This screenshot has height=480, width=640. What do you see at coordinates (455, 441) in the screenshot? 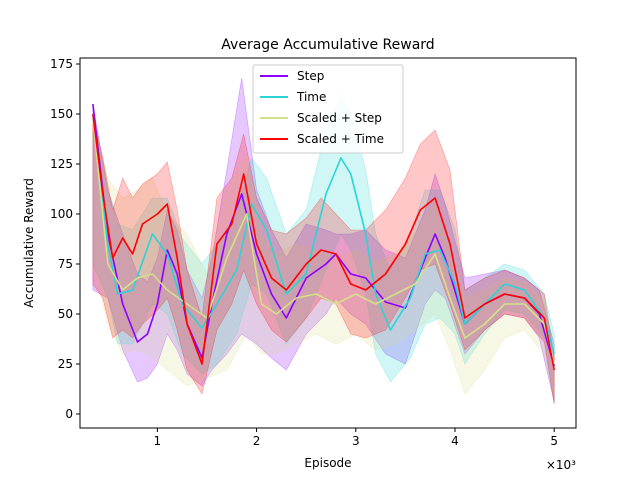
I see `x-tick-label-3: 4` at bounding box center [455, 441].